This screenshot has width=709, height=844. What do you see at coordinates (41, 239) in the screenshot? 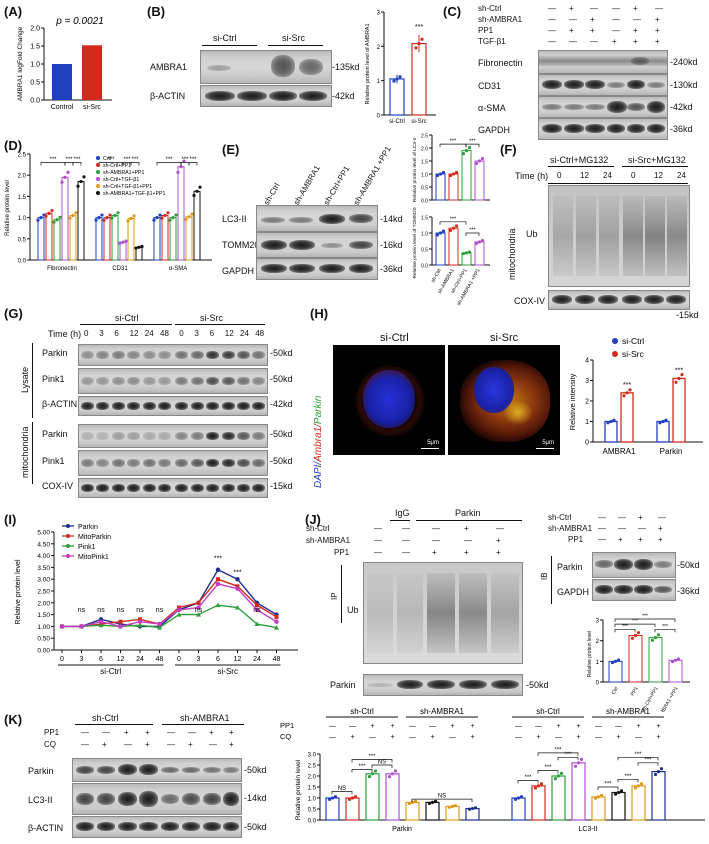
I see `d-bar` at bounding box center [41, 239].